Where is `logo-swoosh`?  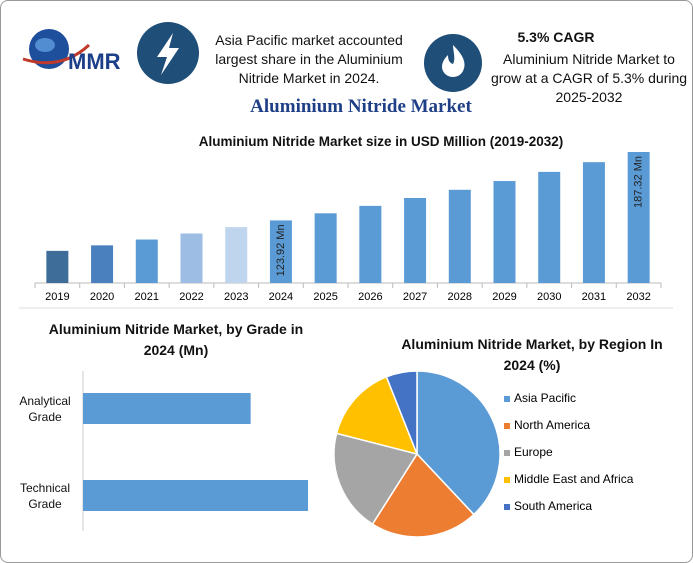 logo-swoosh is located at coordinates (56, 54).